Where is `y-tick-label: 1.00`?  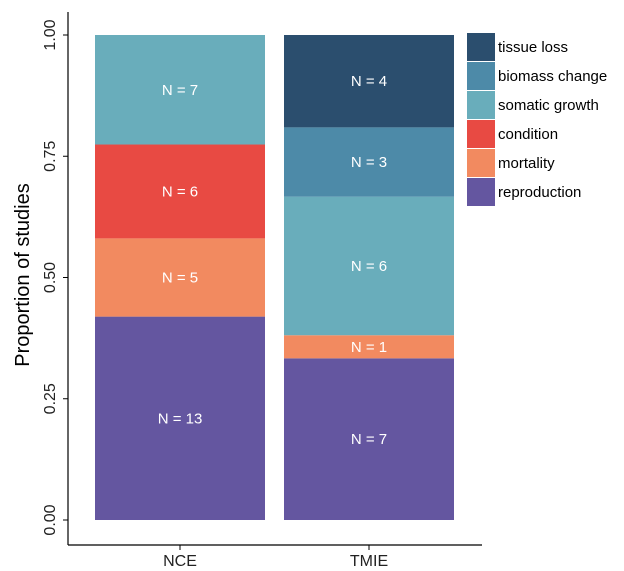
y-tick-label: 1.00 is located at coordinates (50, 34).